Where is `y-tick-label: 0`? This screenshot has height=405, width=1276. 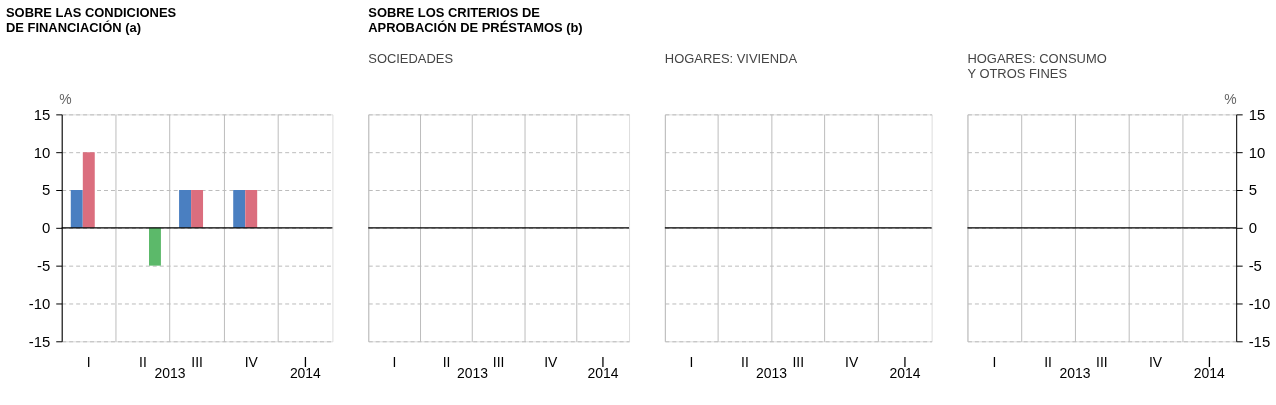
y-tick-label: 0 is located at coordinates (46, 228).